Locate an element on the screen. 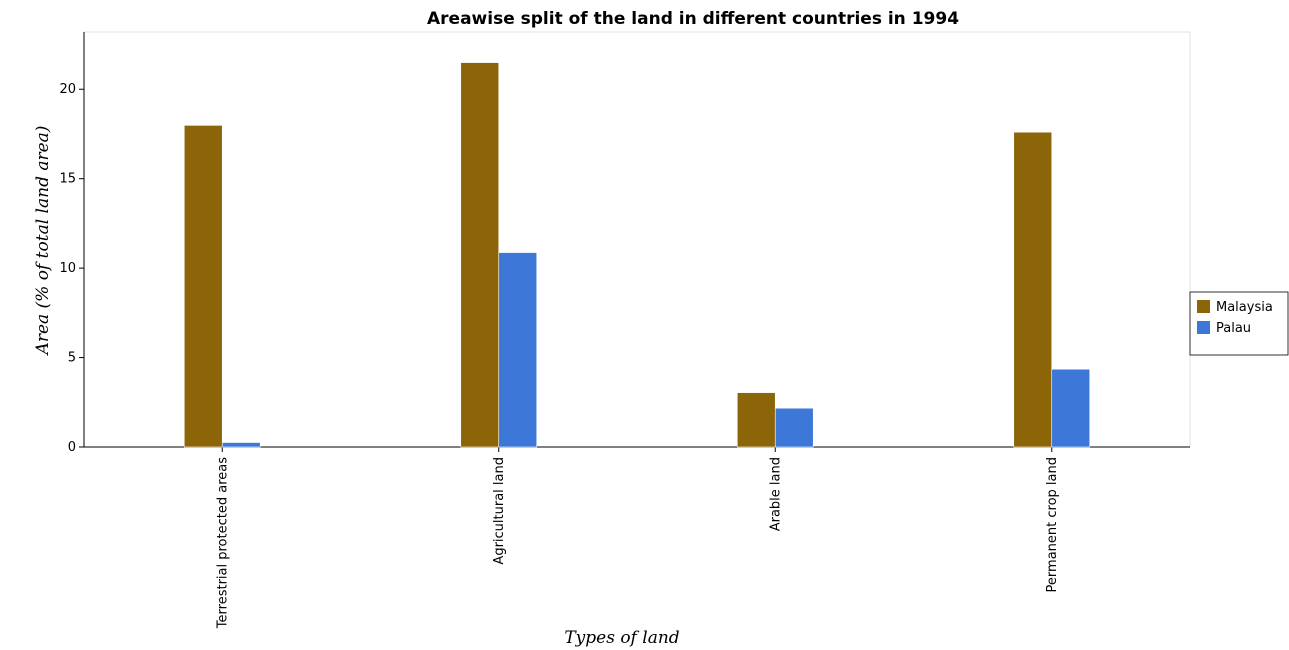  legend-label-malaysia: Malaysia is located at coordinates (1244, 307).